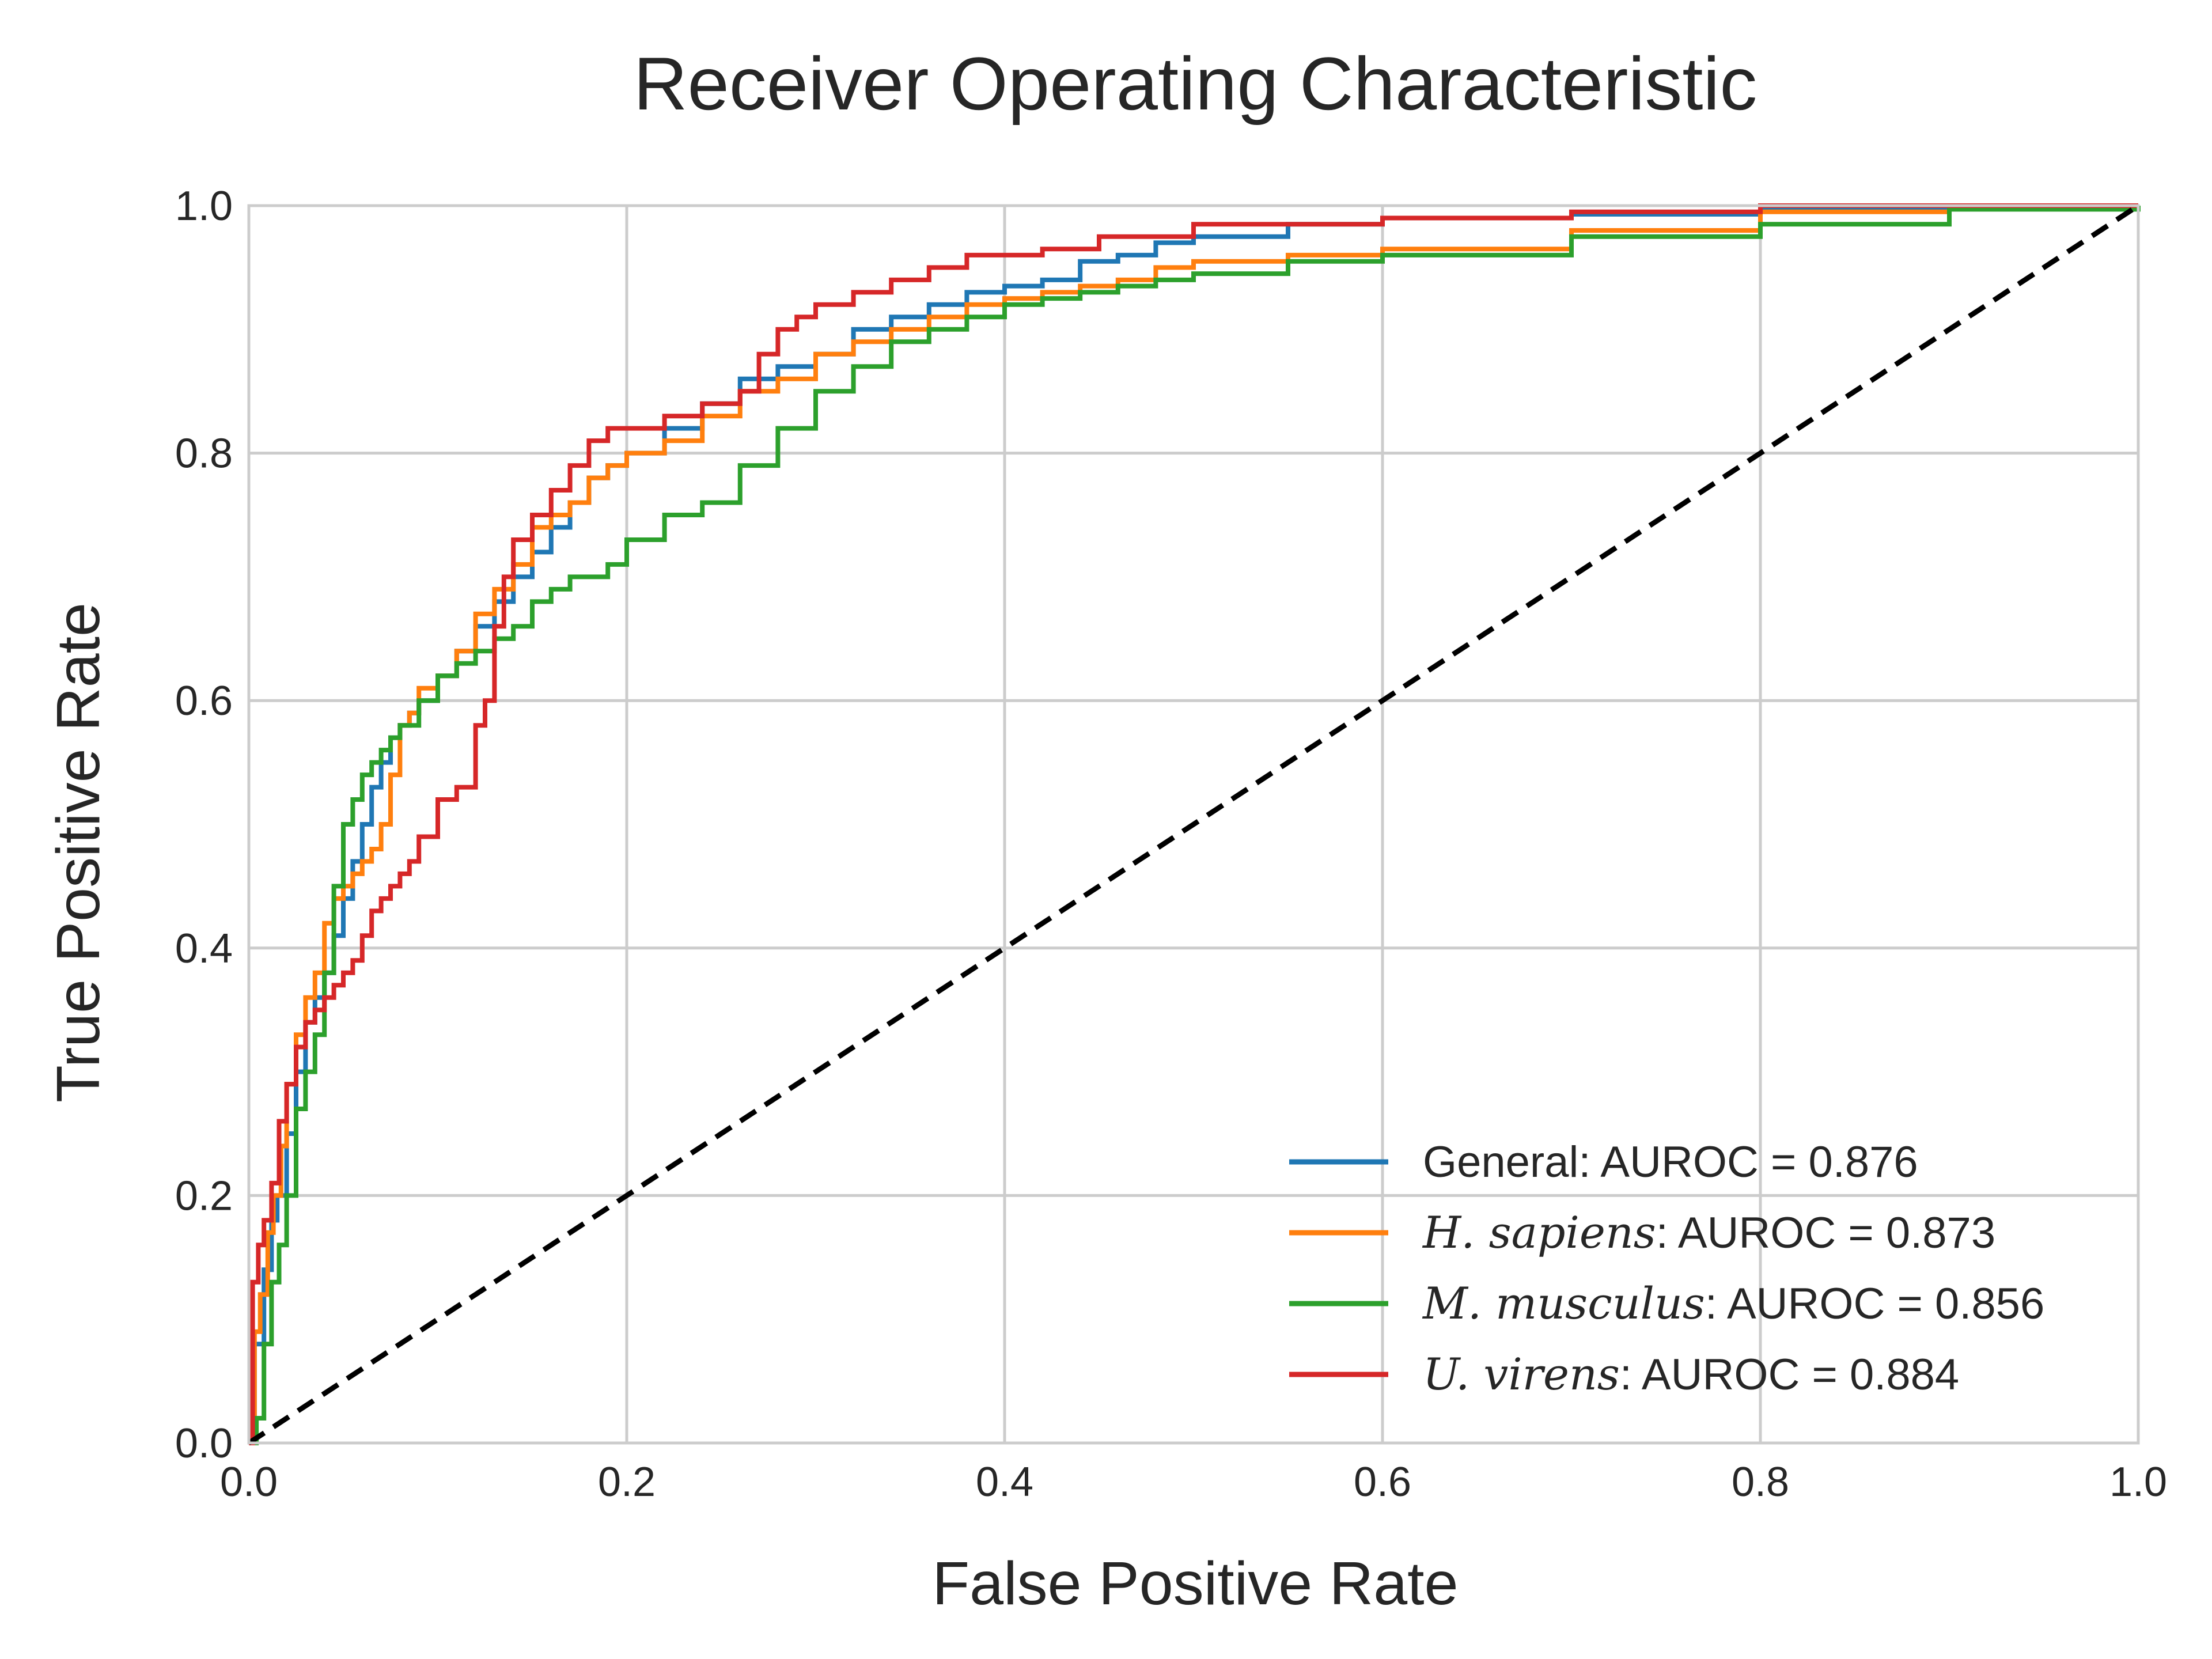  I want to click on legend-series-name: General, so click(1500, 1162).